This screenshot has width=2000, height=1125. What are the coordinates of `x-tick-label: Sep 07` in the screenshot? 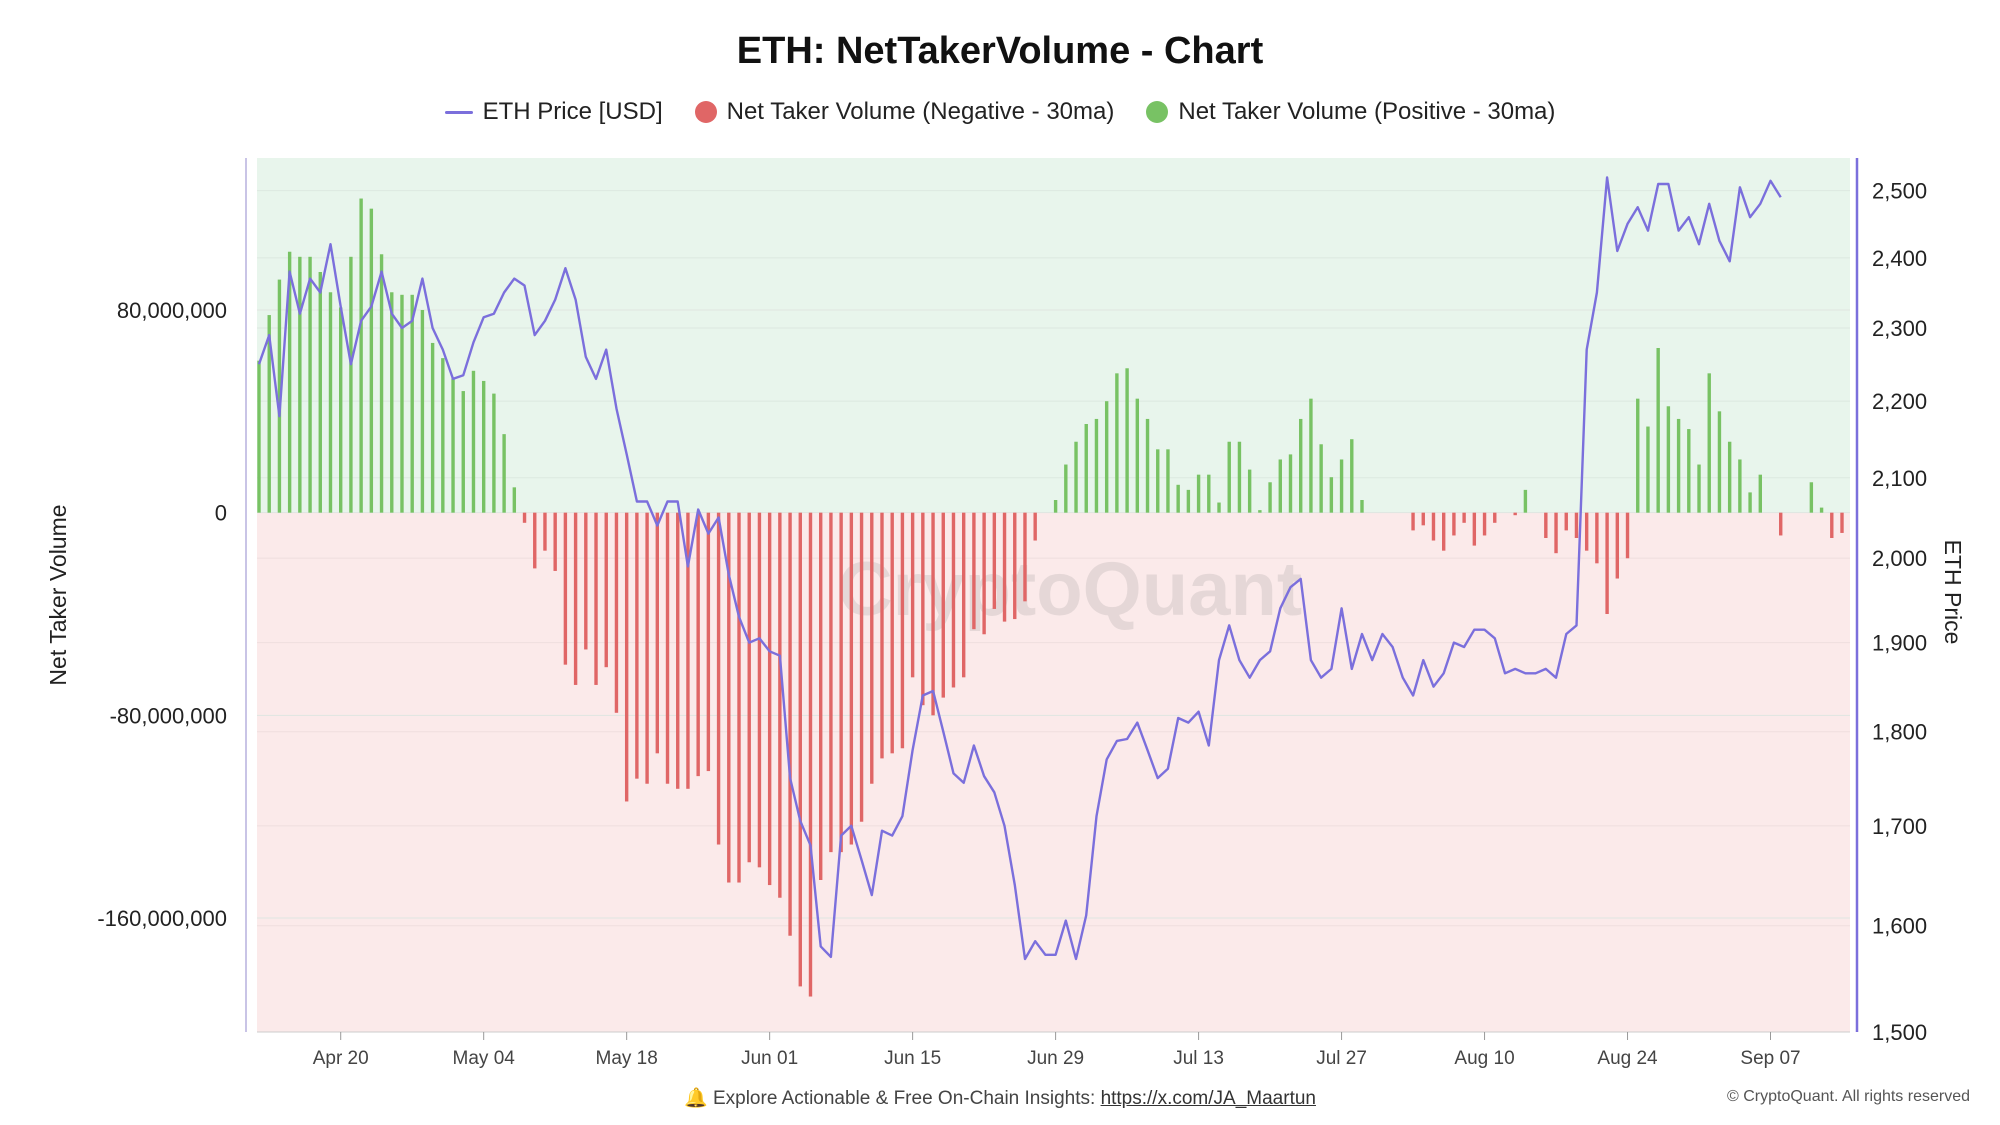 It's located at (1770, 1058).